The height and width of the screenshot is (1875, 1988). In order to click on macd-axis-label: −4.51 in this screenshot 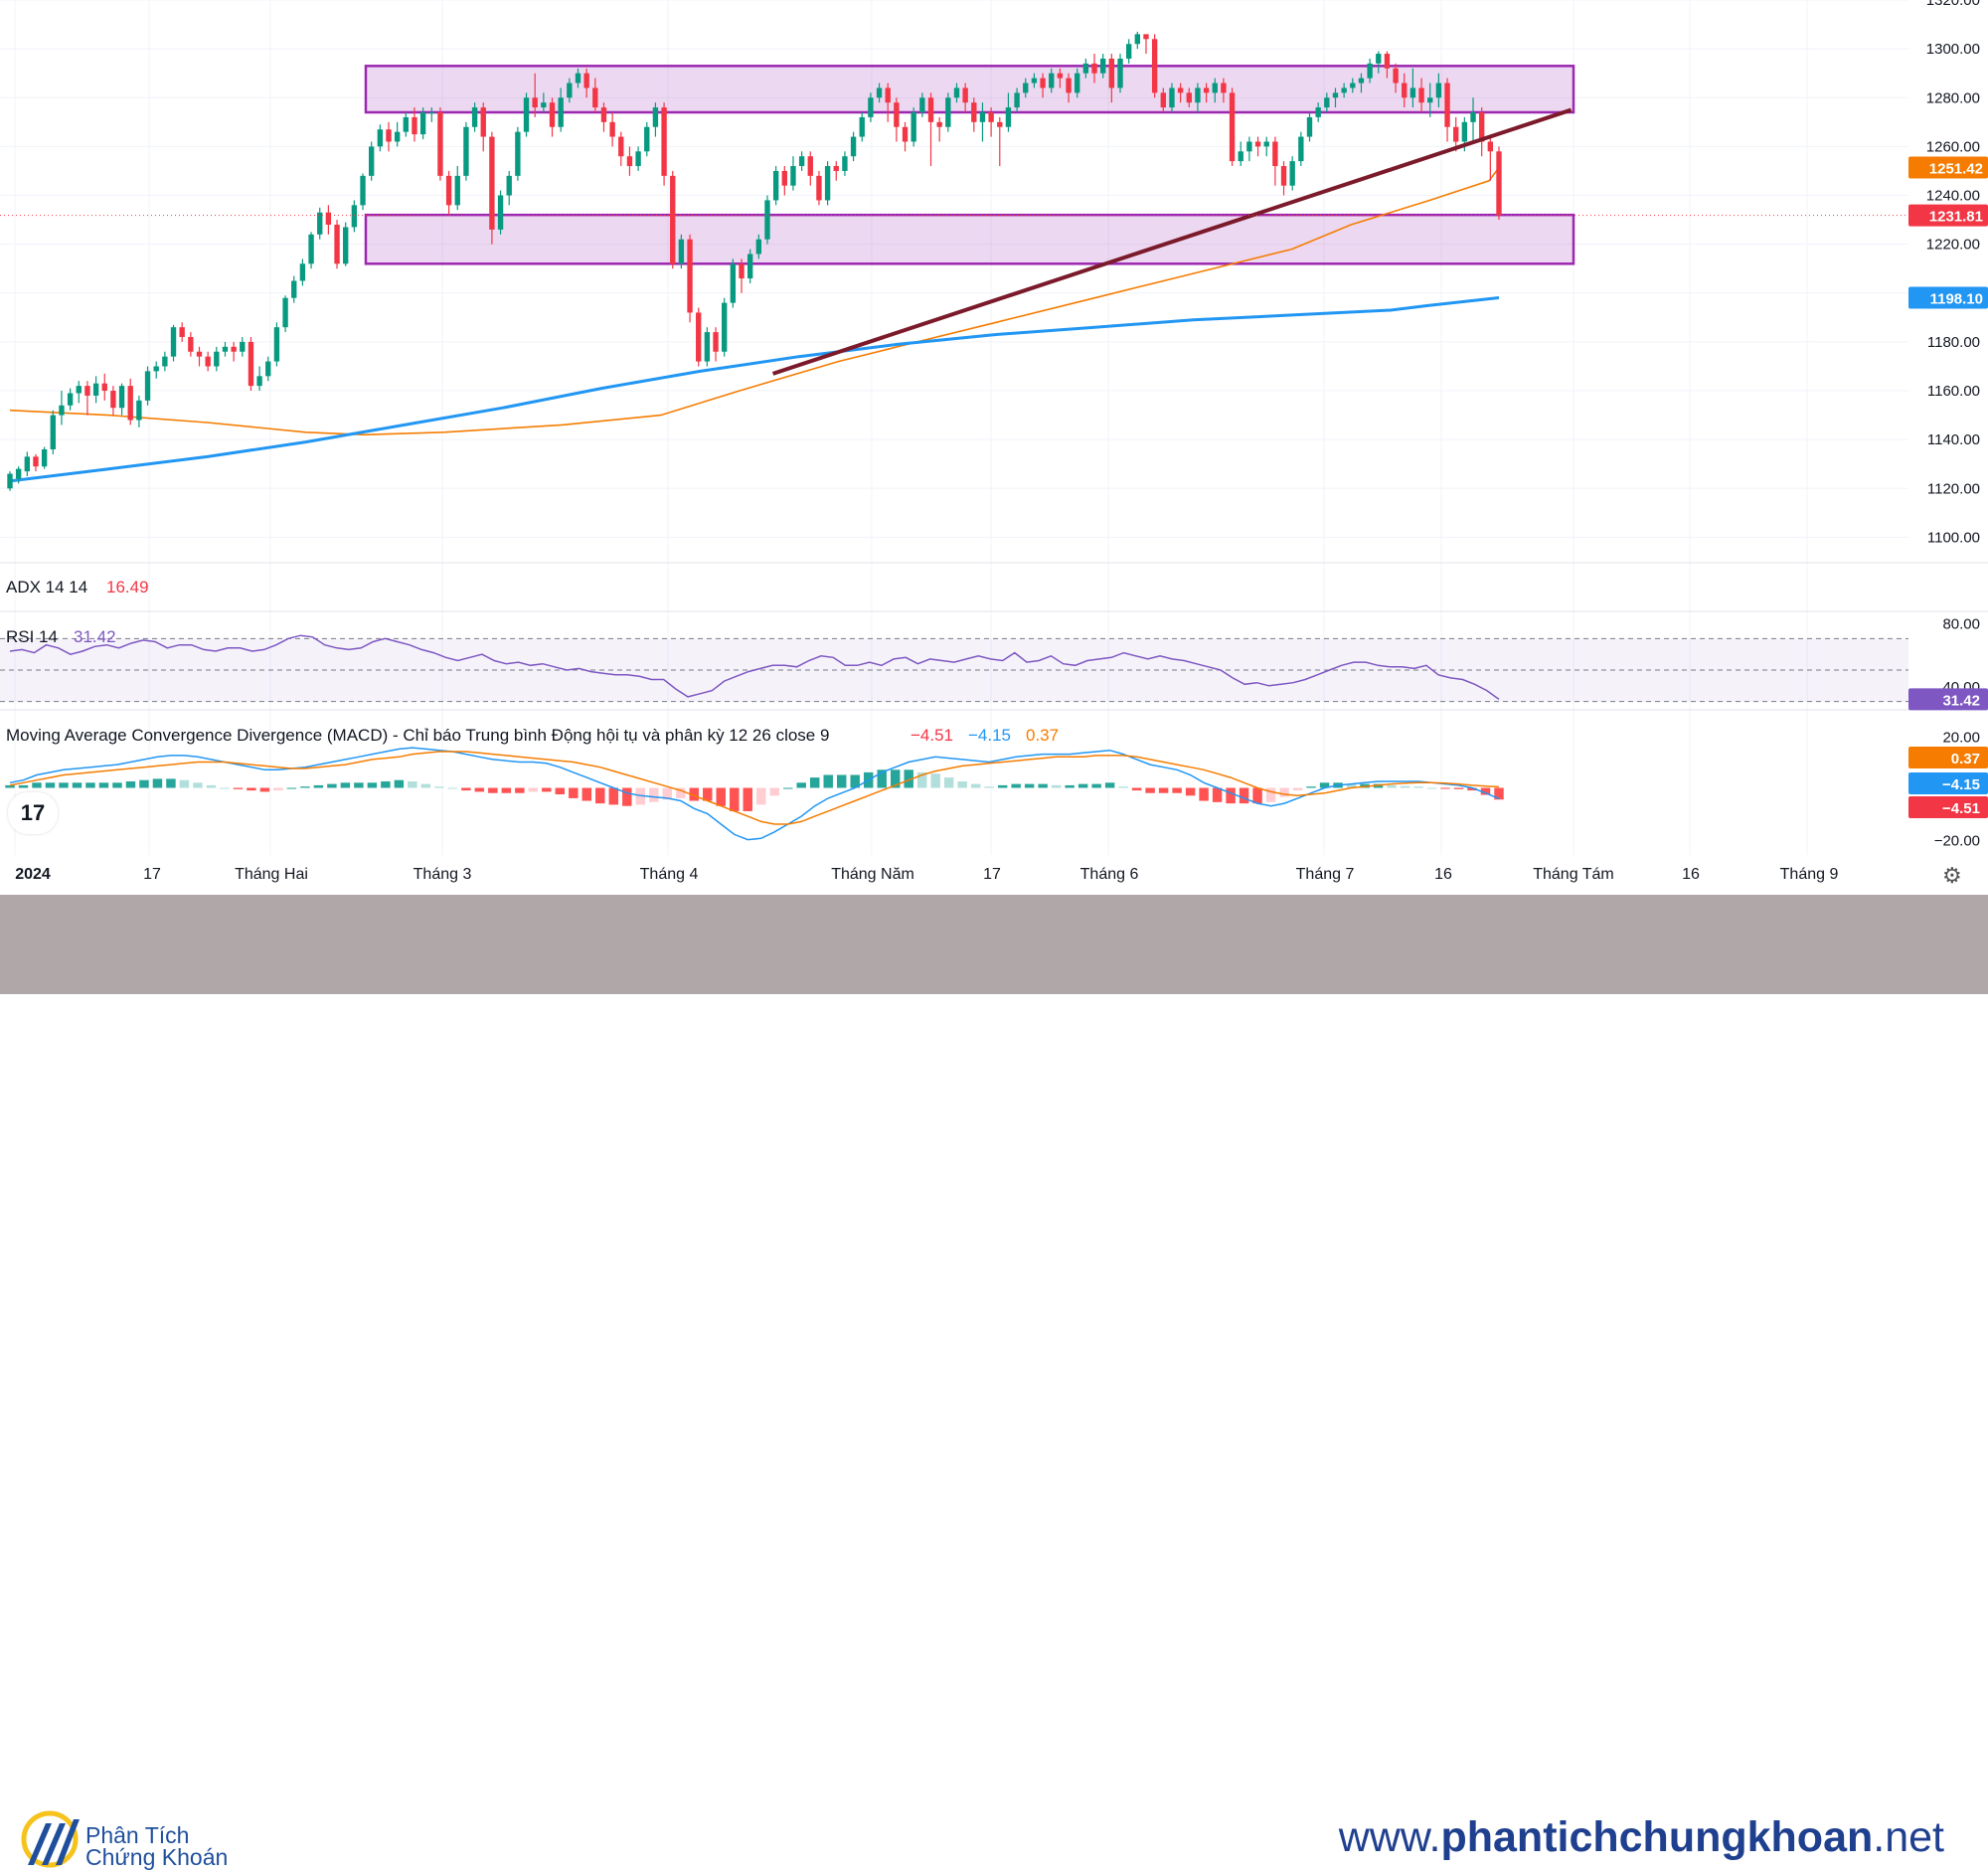, I will do `click(1961, 808)`.